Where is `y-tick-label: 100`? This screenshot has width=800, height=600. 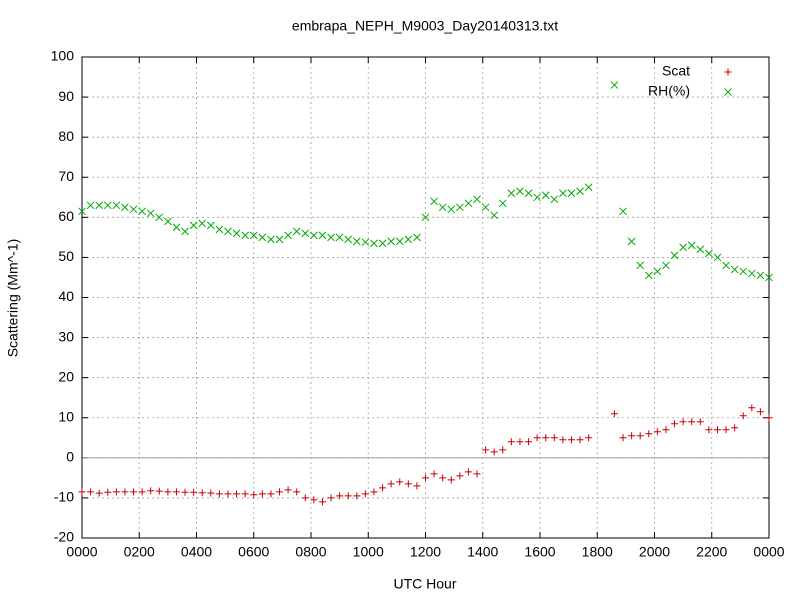 y-tick-label: 100 is located at coordinates (63, 56).